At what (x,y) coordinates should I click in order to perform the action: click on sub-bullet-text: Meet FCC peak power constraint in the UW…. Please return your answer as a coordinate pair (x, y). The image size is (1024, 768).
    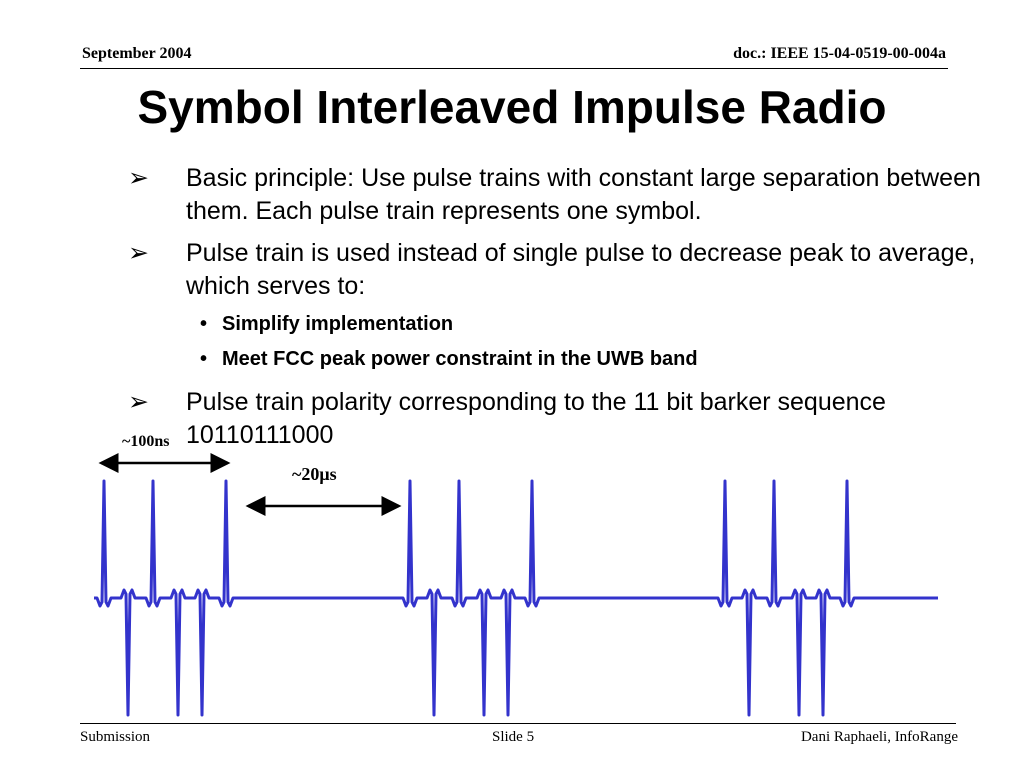
    Looking at the image, I should click on (460, 359).